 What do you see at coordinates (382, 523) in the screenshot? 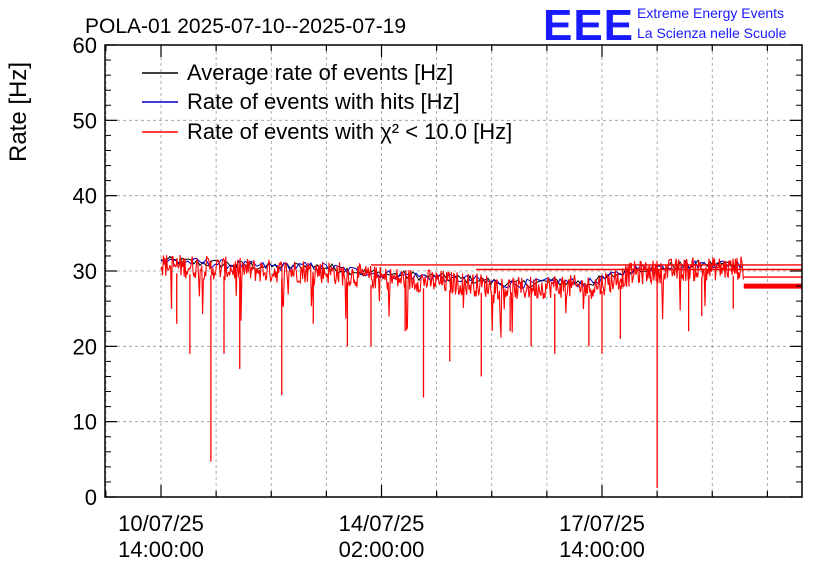
I see `x-tick-label-date: 14/07/25` at bounding box center [382, 523].